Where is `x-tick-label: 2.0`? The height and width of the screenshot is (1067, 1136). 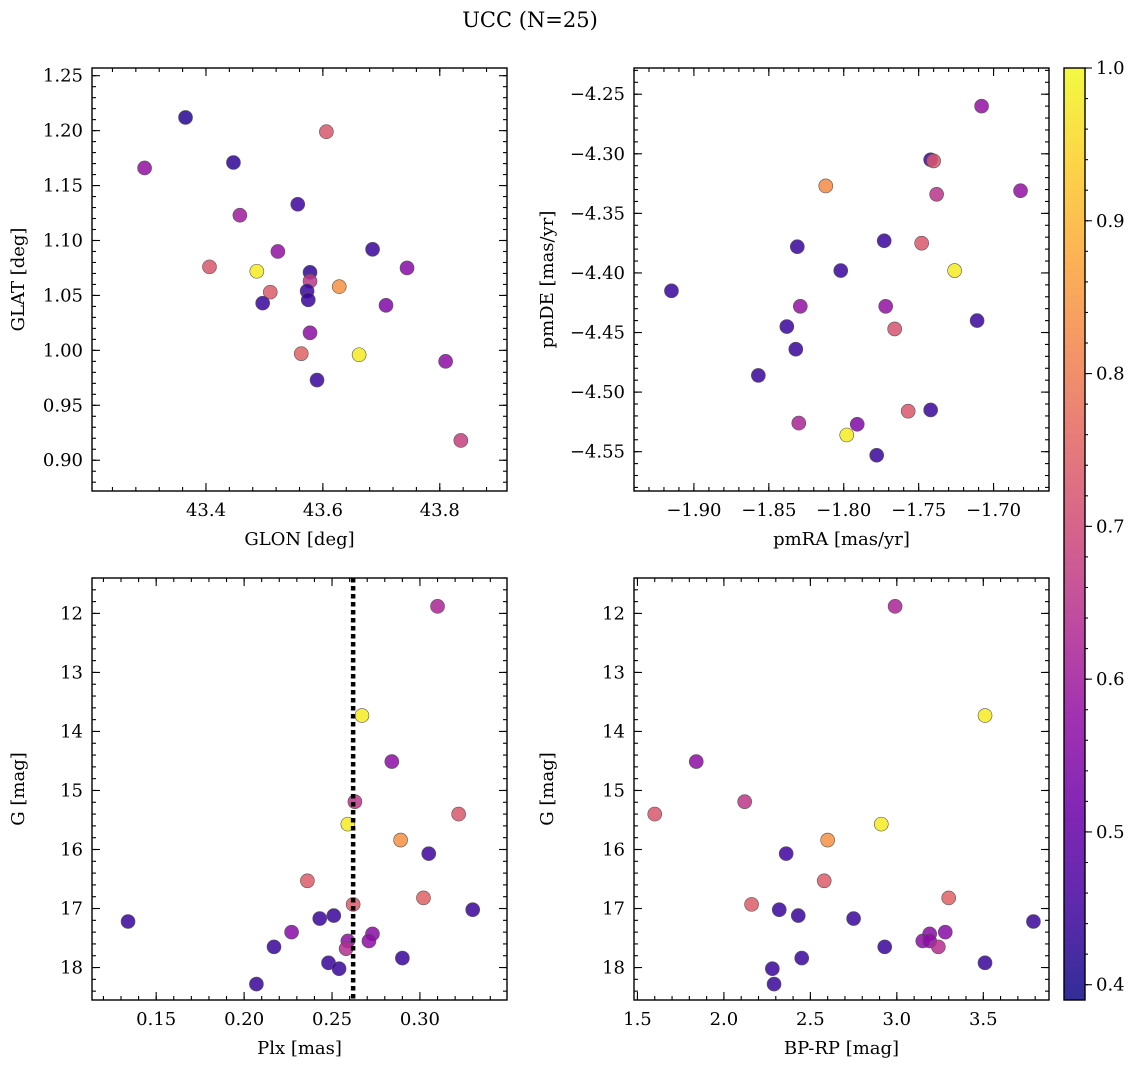 x-tick-label: 2.0 is located at coordinates (724, 1019).